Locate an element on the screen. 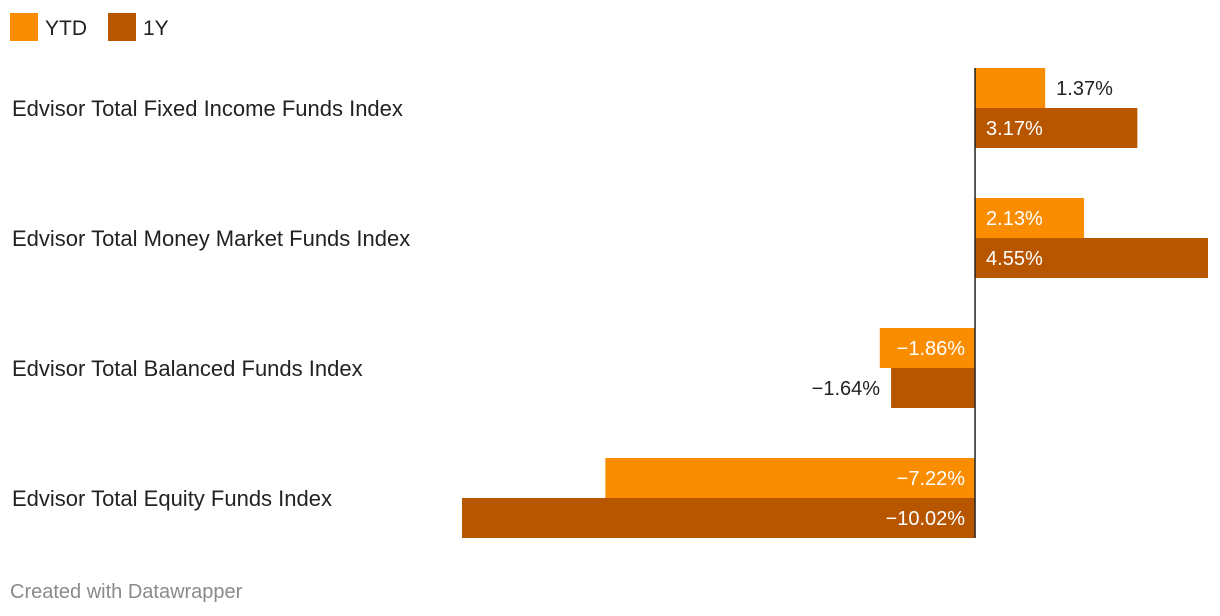 Image resolution: width=1220 pixels, height=616 pixels. value-label-1y: −1.64% is located at coordinates (846, 389).